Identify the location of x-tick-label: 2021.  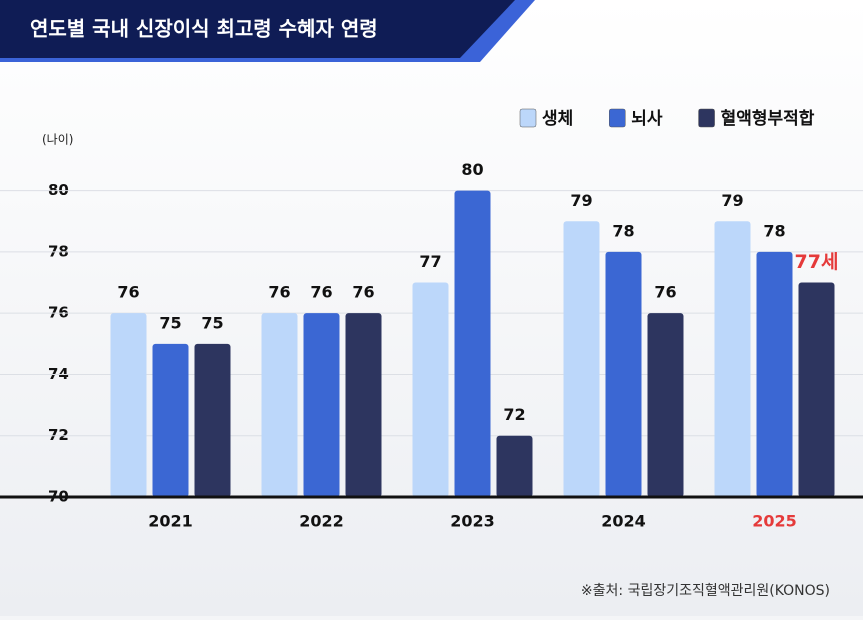
(170, 521).